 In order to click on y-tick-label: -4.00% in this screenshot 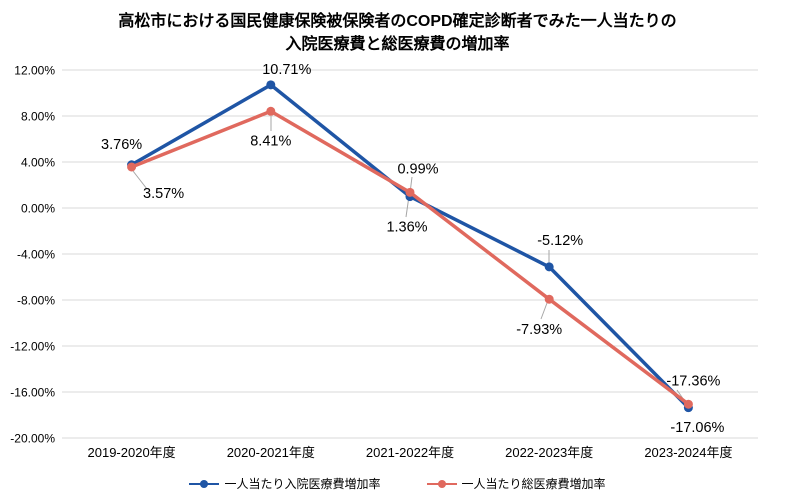, I will do `click(36, 255)`.